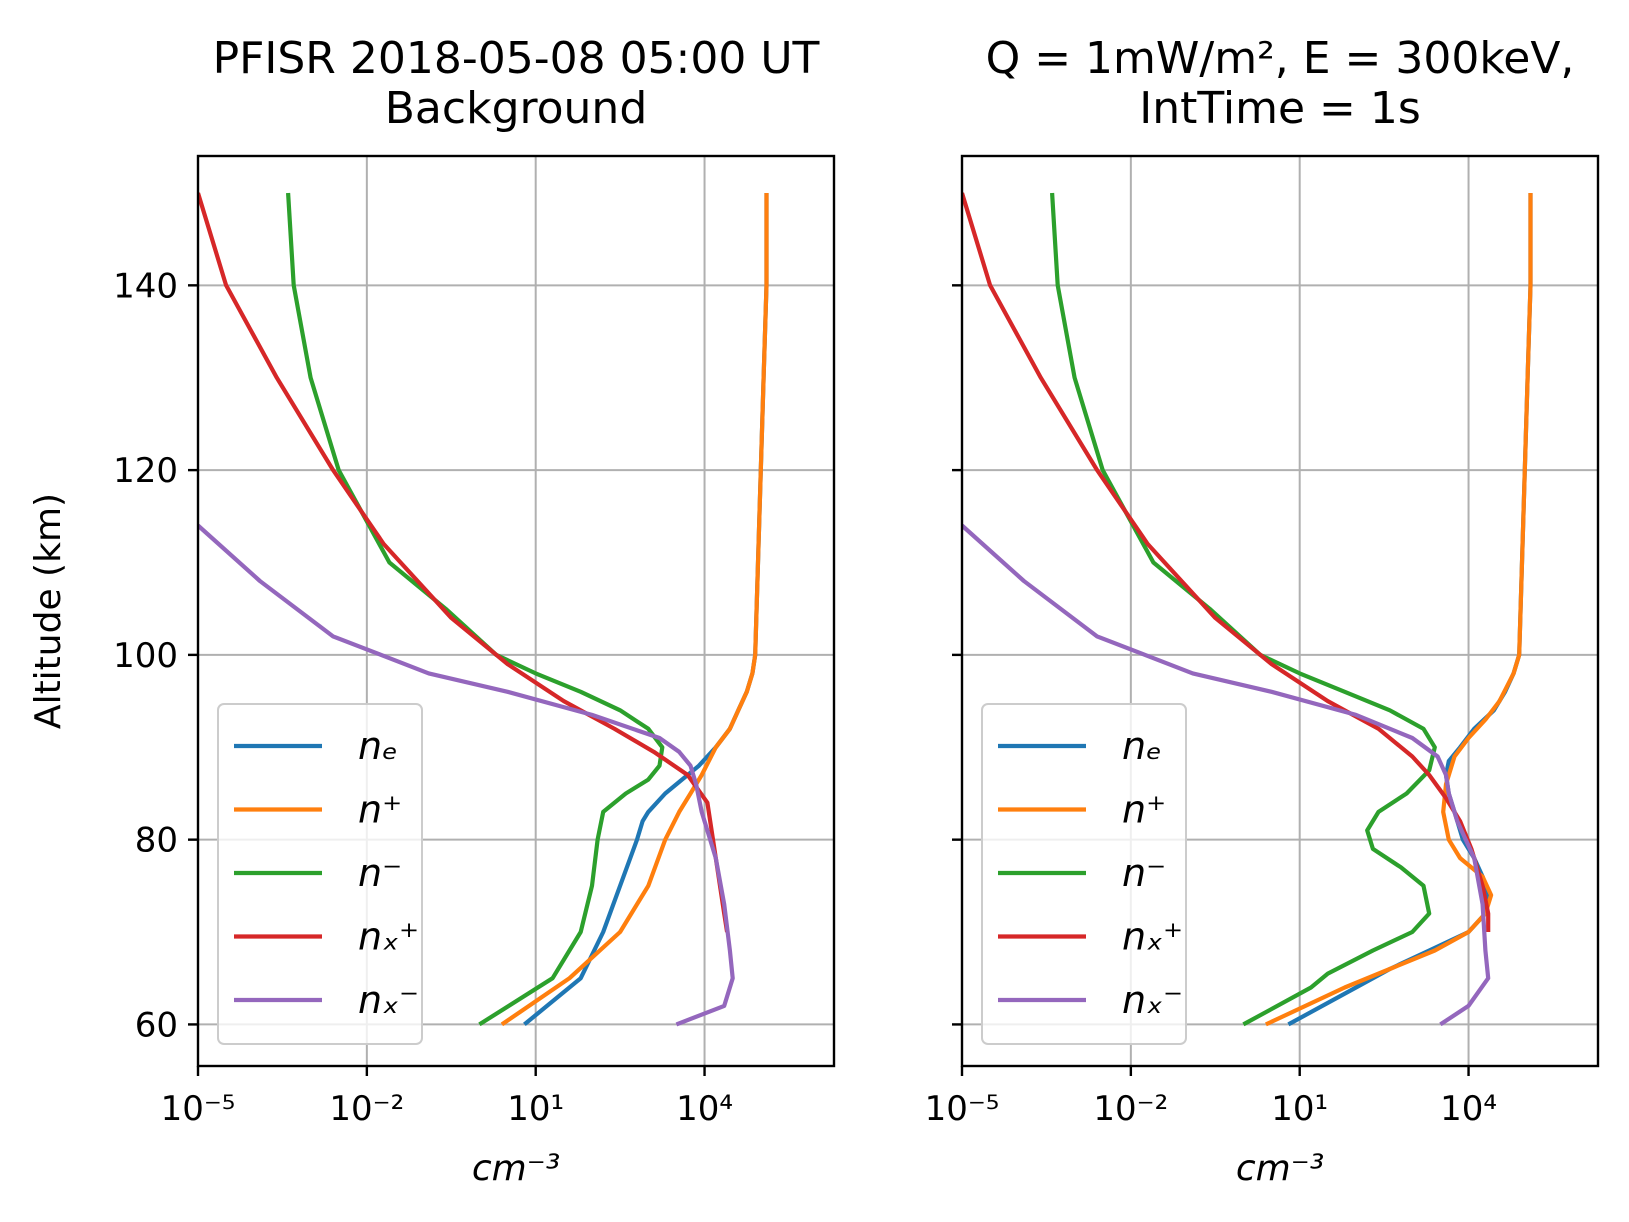 The image size is (1629, 1222). Describe the element at coordinates (48, 611) in the screenshot. I see `y-axis-label: Altitude (km)` at that location.